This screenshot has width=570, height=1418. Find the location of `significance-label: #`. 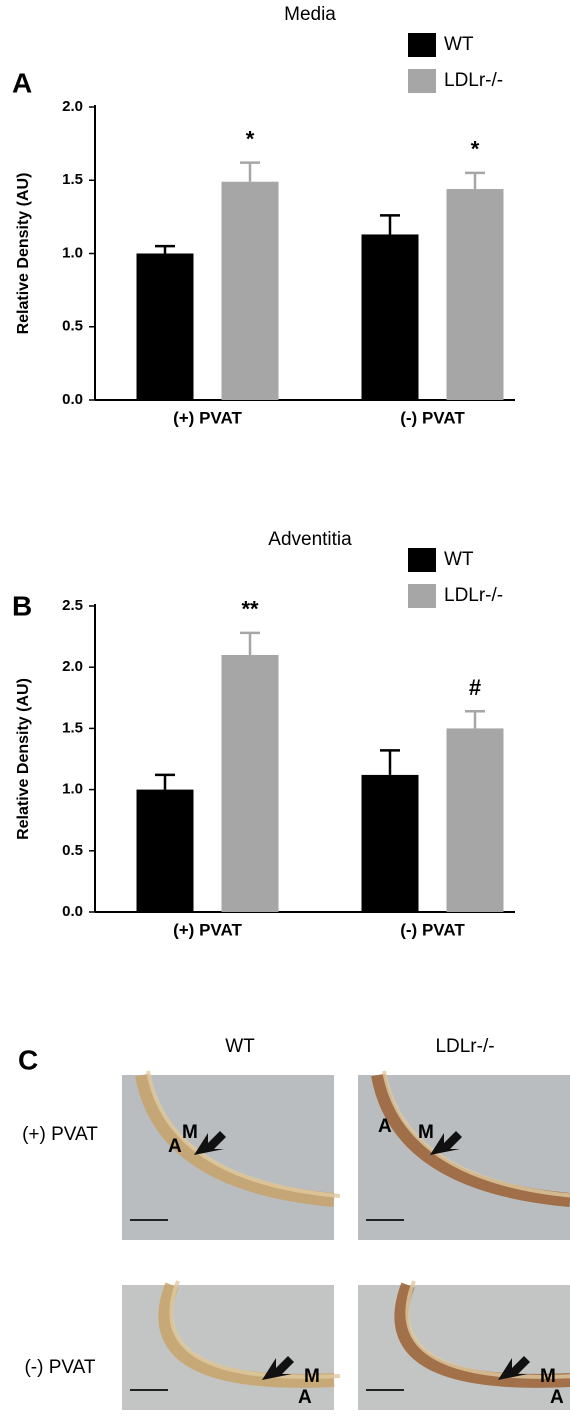

significance-label: # is located at coordinates (475, 687).